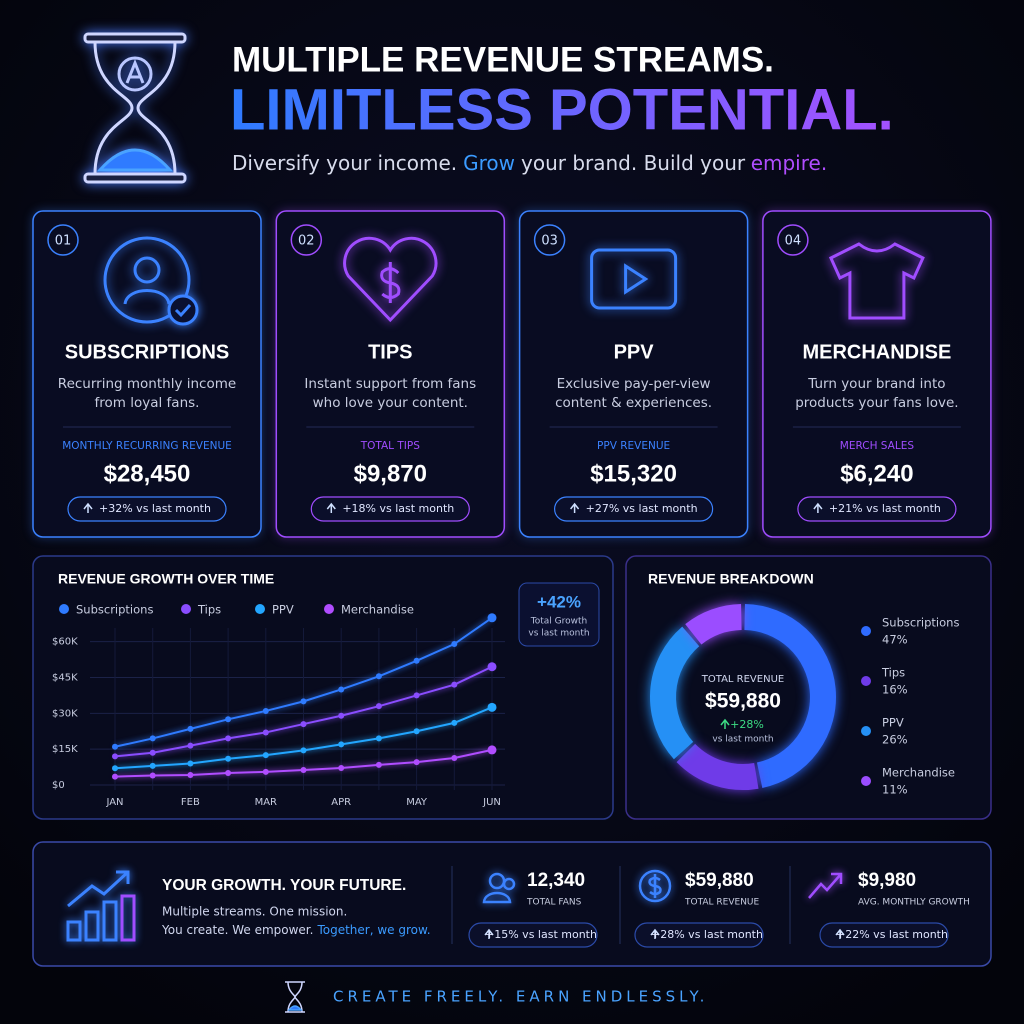  What do you see at coordinates (284, 885) in the screenshot?
I see `summary-title: YOUR GROWTH. YOUR FUTURE.` at bounding box center [284, 885].